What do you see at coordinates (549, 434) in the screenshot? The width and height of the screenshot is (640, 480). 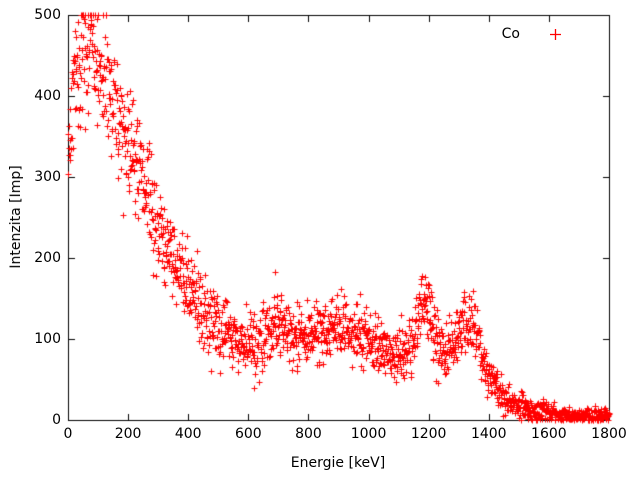 I see `x-tick-label: 1600` at bounding box center [549, 434].